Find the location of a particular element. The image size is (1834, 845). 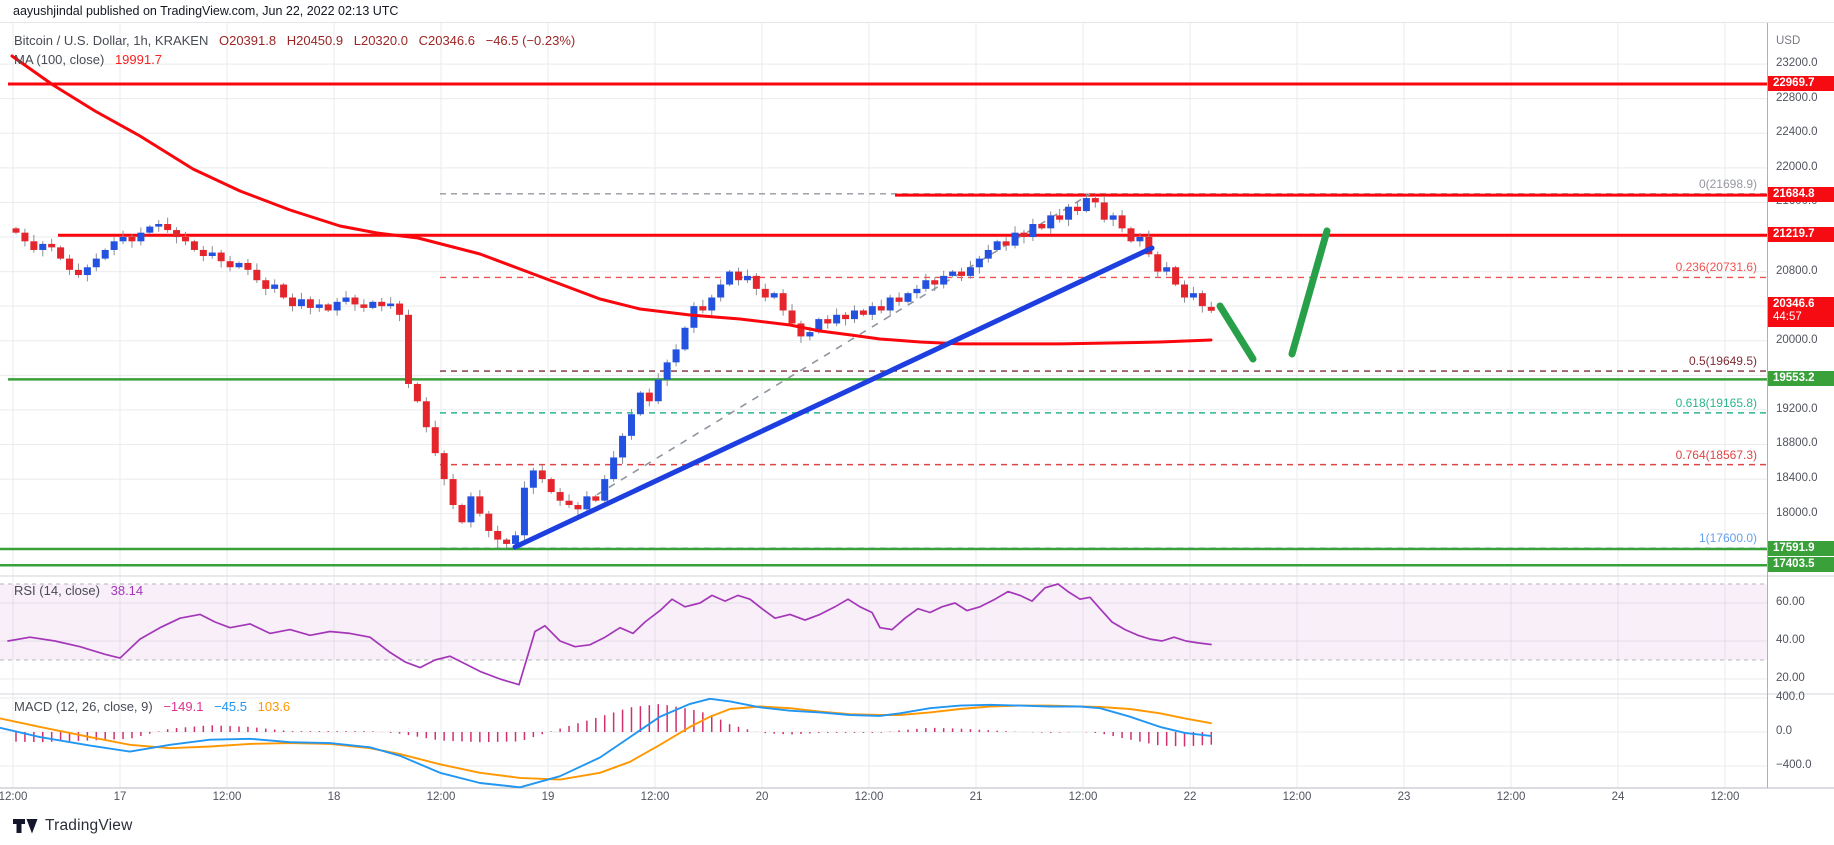

time-axis-tick: 18 is located at coordinates (334, 797).